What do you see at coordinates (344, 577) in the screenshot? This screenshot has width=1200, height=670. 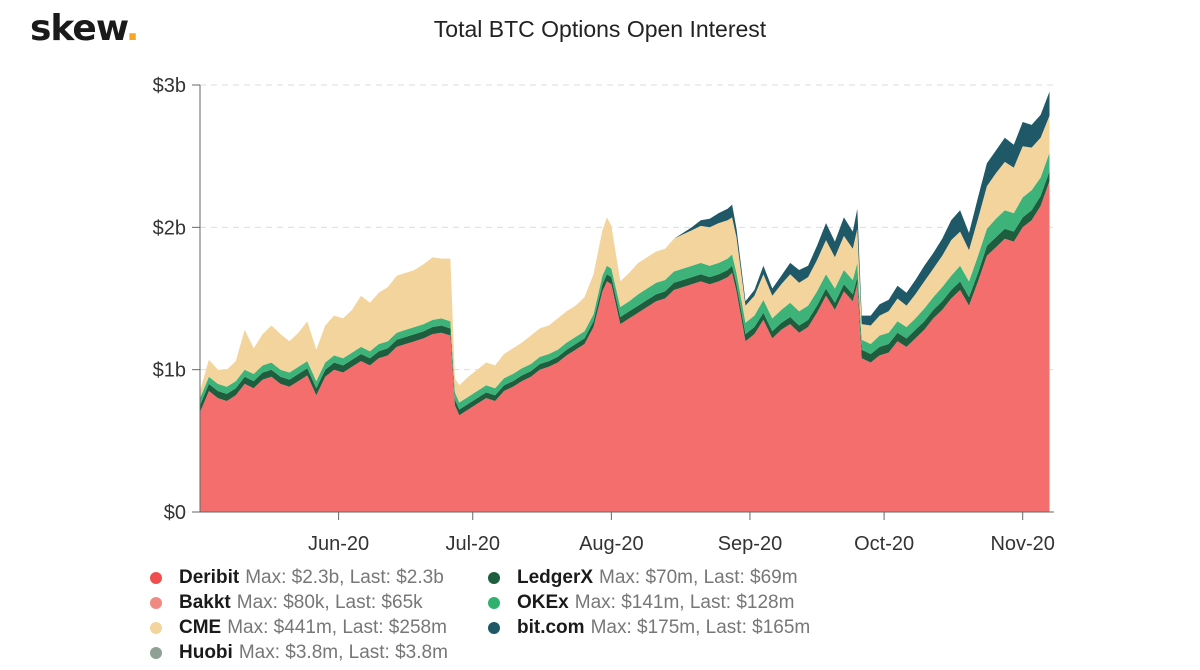 I see `legend-series-stats: Max: $2.3b, Last: $2.3b` at bounding box center [344, 577].